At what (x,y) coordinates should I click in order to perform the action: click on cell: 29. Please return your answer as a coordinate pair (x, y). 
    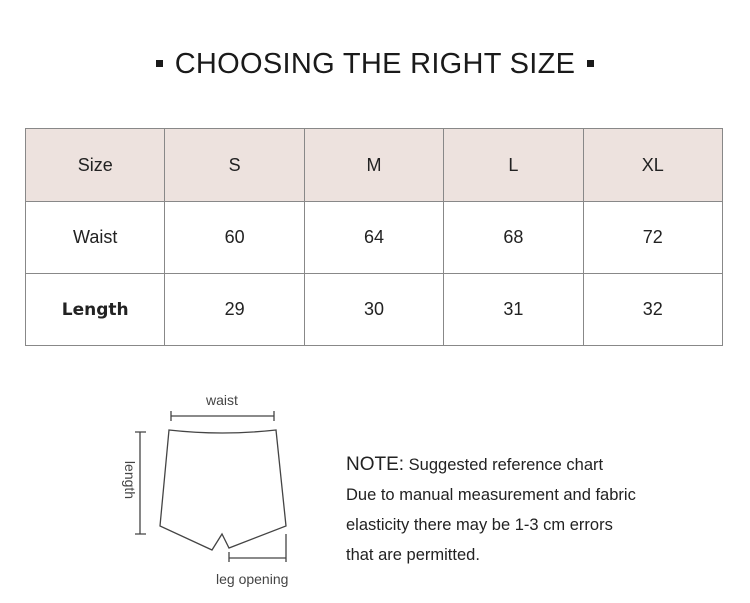
    Looking at the image, I should click on (234, 309).